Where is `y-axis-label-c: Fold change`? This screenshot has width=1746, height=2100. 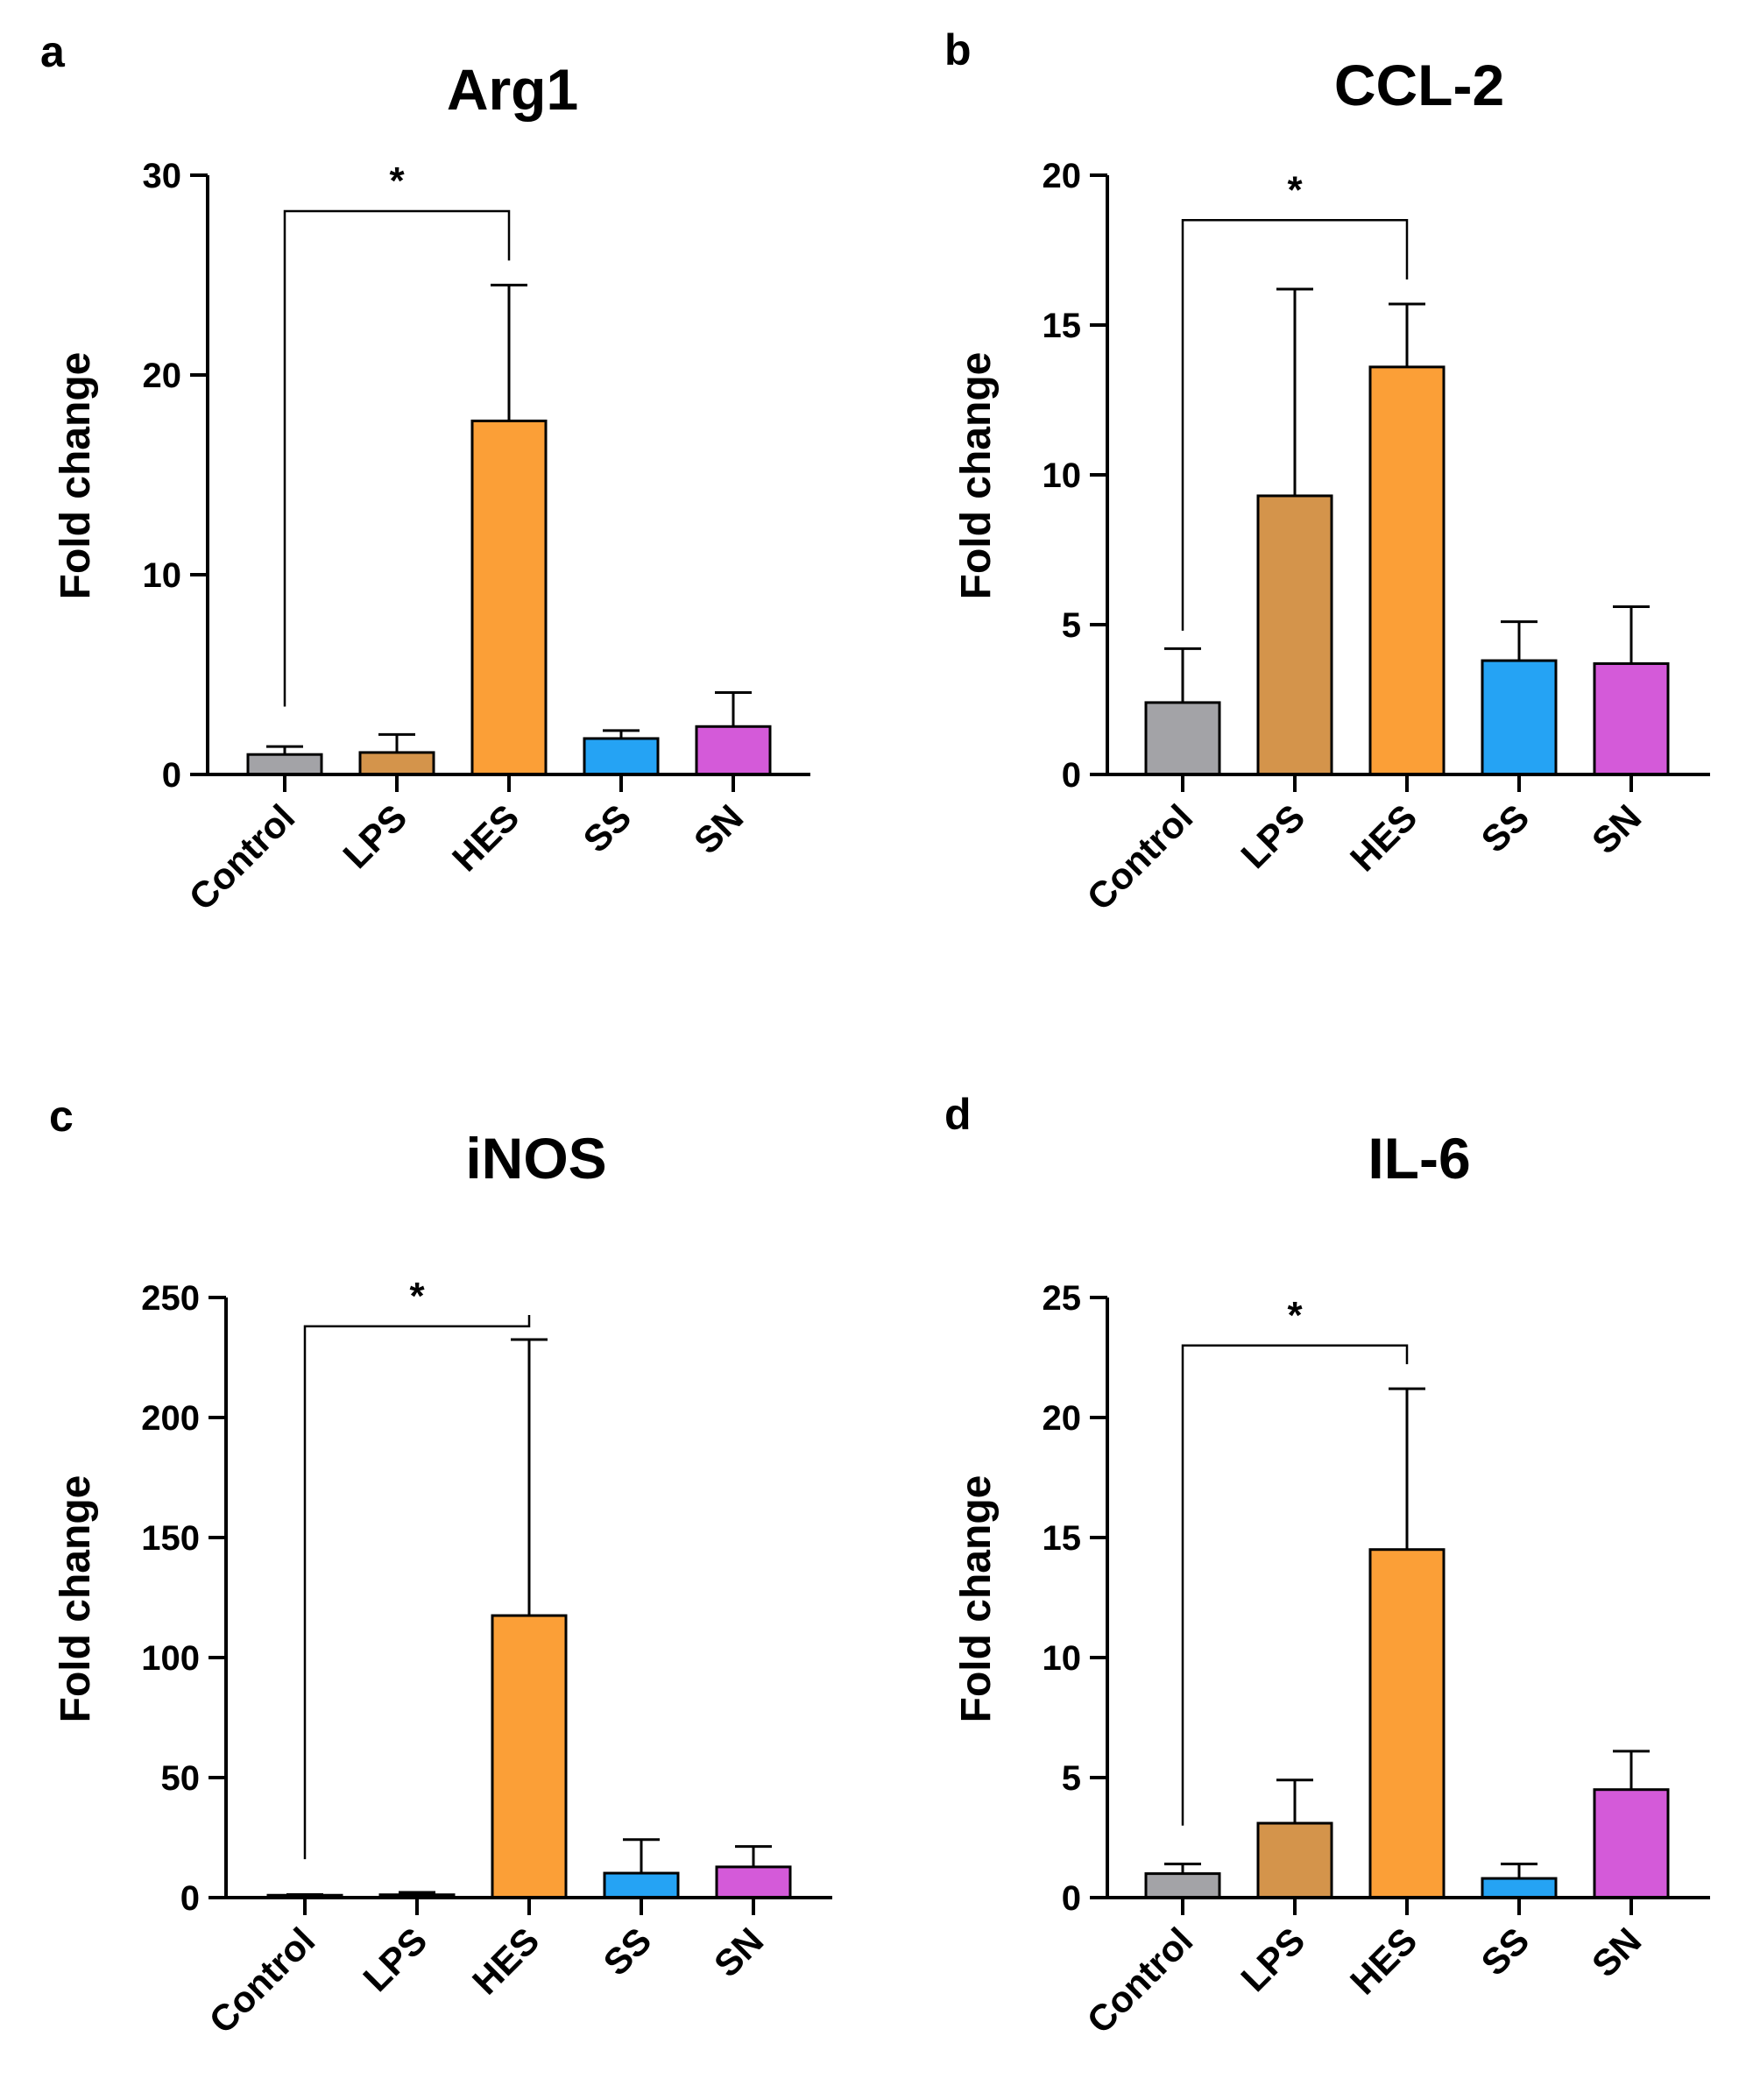 y-axis-label-c: Fold change is located at coordinates (76, 1599).